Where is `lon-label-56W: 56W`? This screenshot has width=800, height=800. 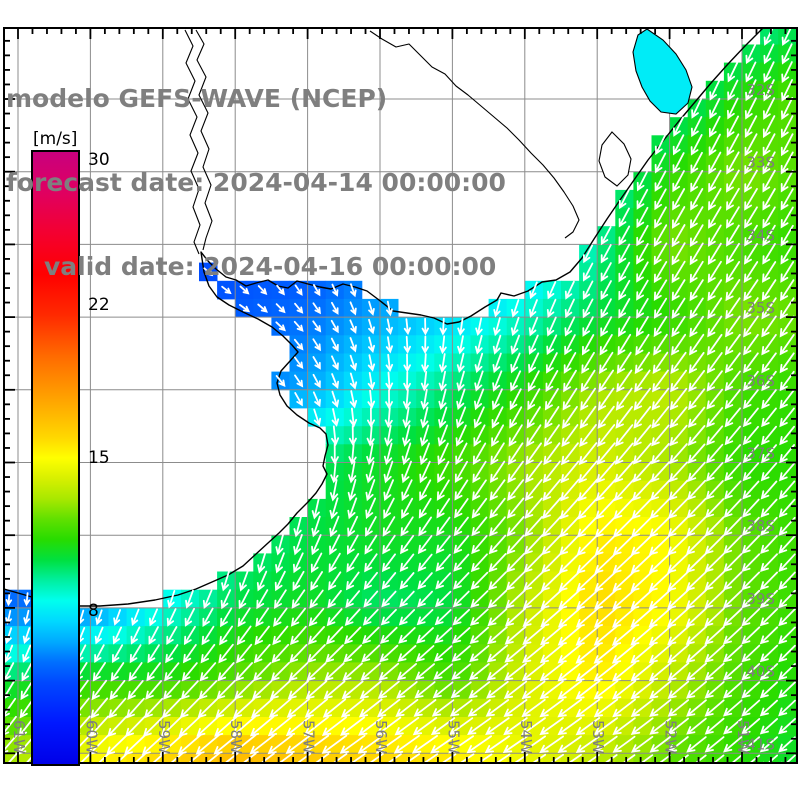 lon-label-56W: 56W is located at coordinates (381, 737).